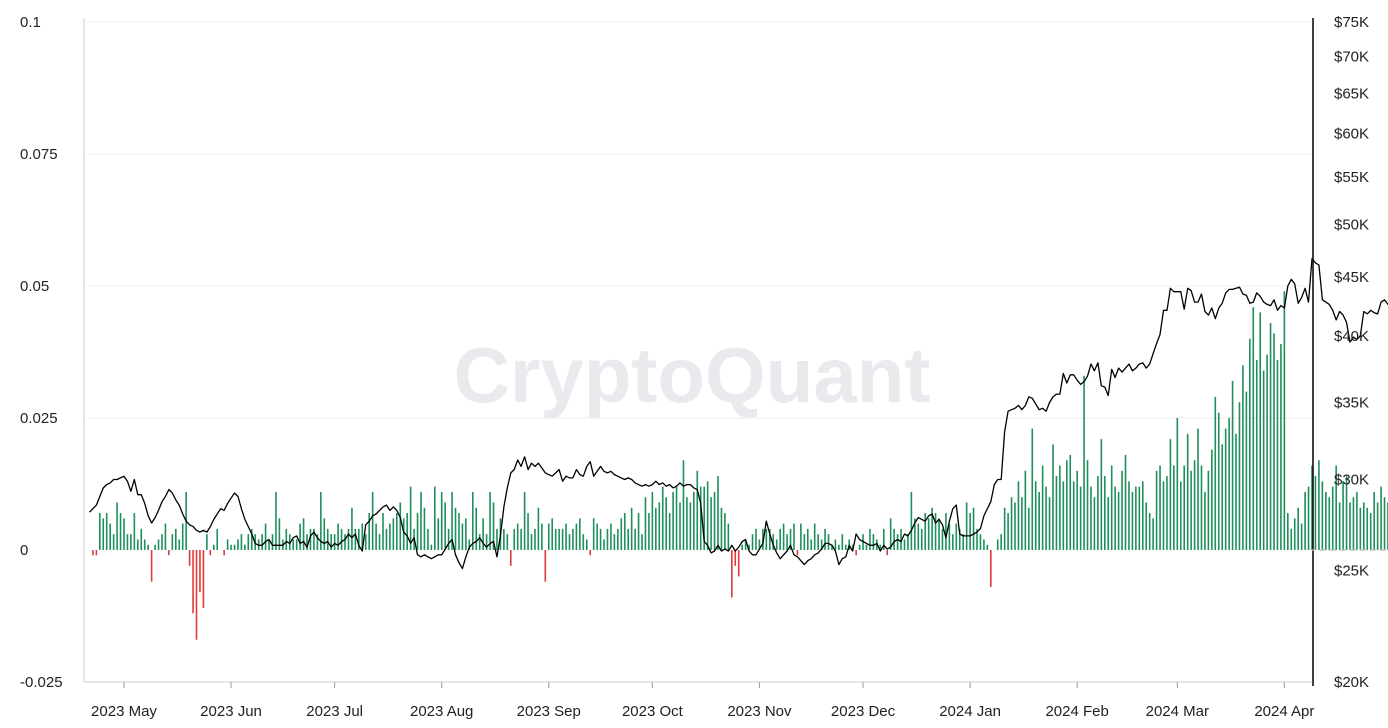 Image resolution: width=1388 pixels, height=728 pixels. Describe the element at coordinates (334, 711) in the screenshot. I see `x-tick-label: 2023 Jul` at that location.